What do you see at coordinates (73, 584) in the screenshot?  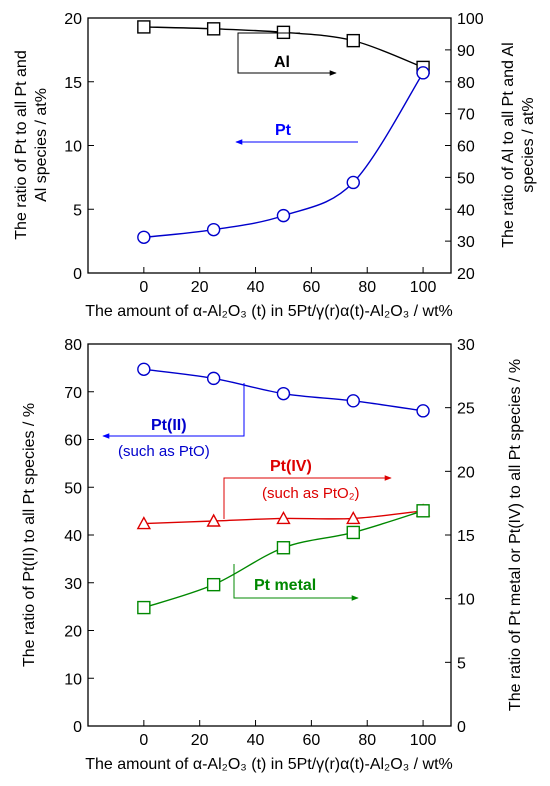 I see `bottom-y-left-tick-label: 30` at bounding box center [73, 584].